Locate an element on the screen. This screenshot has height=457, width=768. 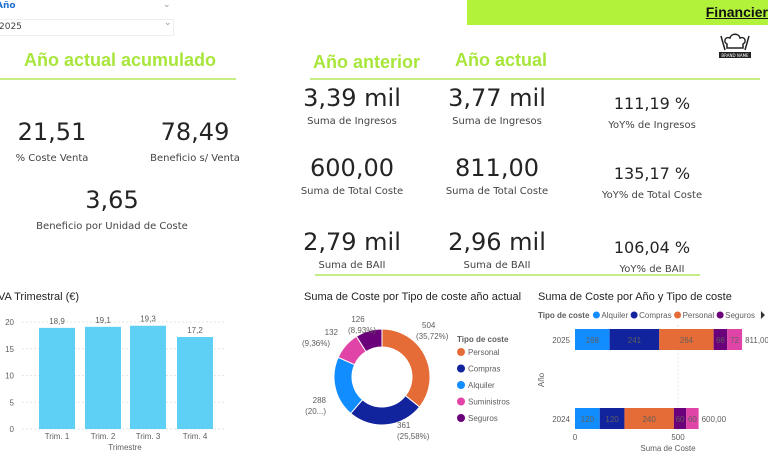
prev-value: 600,00 is located at coordinates (352, 168).